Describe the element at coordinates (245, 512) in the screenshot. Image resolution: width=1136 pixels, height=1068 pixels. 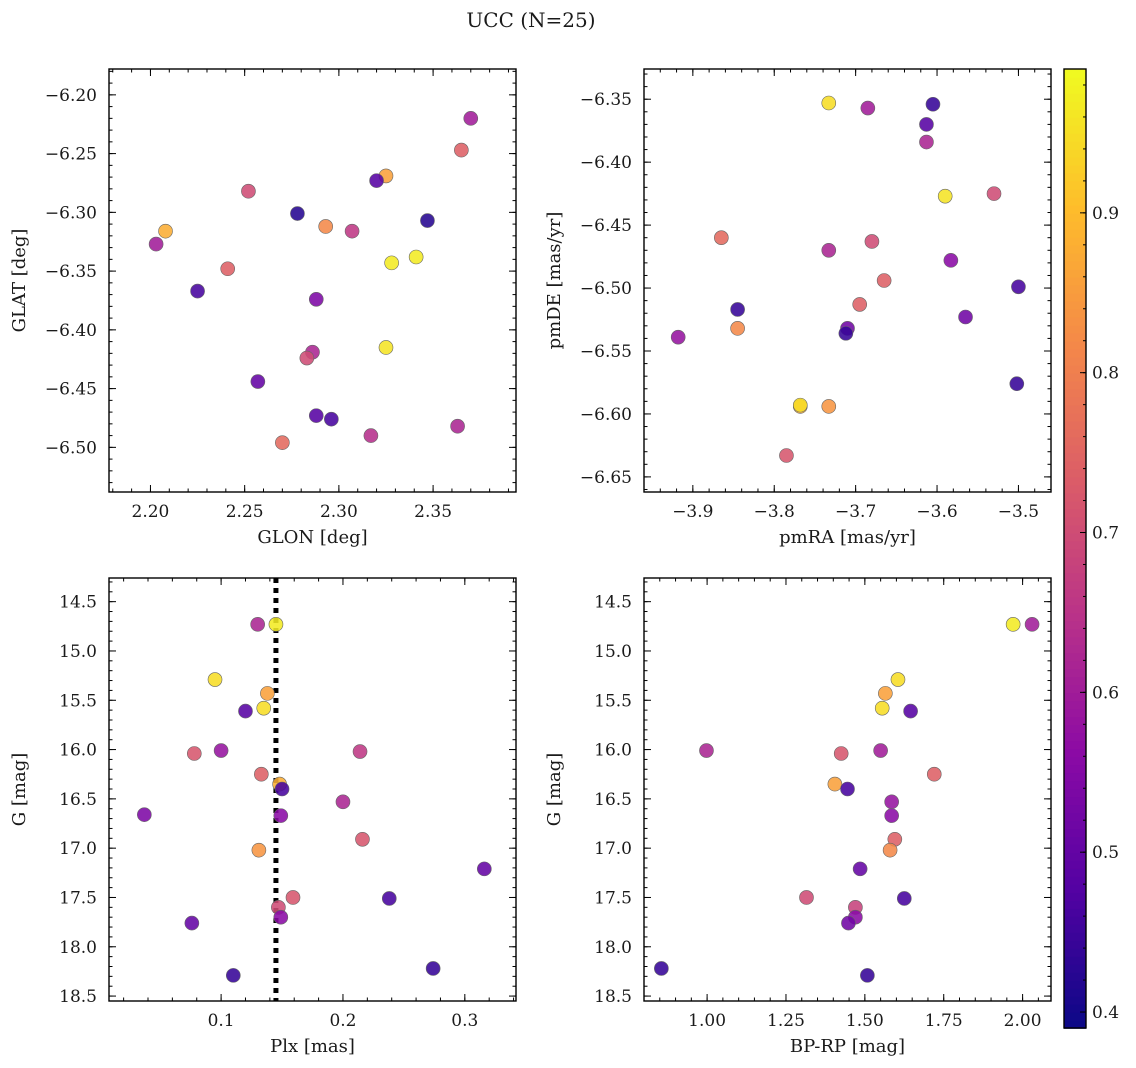
I see `x-tick-label: 2.25` at that location.